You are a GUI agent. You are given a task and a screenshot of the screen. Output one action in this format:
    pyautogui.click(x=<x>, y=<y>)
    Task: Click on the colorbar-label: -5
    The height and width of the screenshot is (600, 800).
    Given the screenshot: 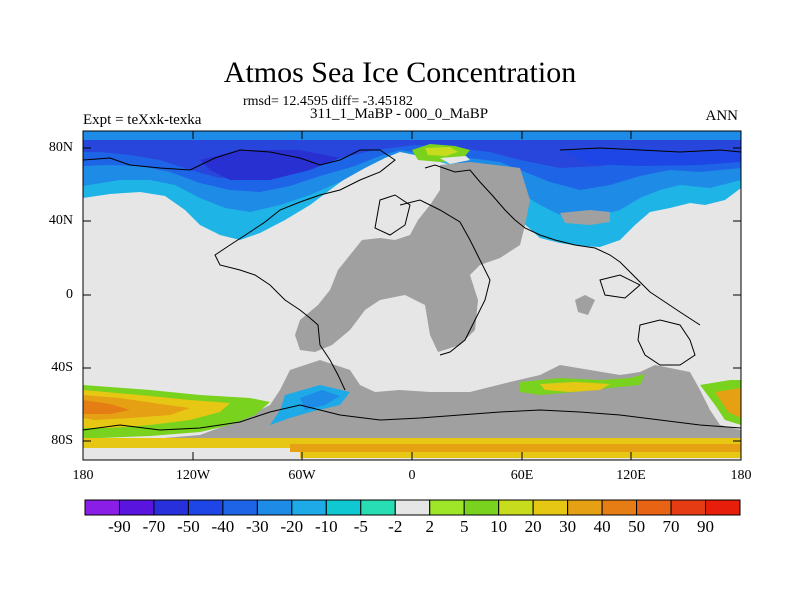 What is the action you would take?
    pyautogui.click(x=360, y=526)
    